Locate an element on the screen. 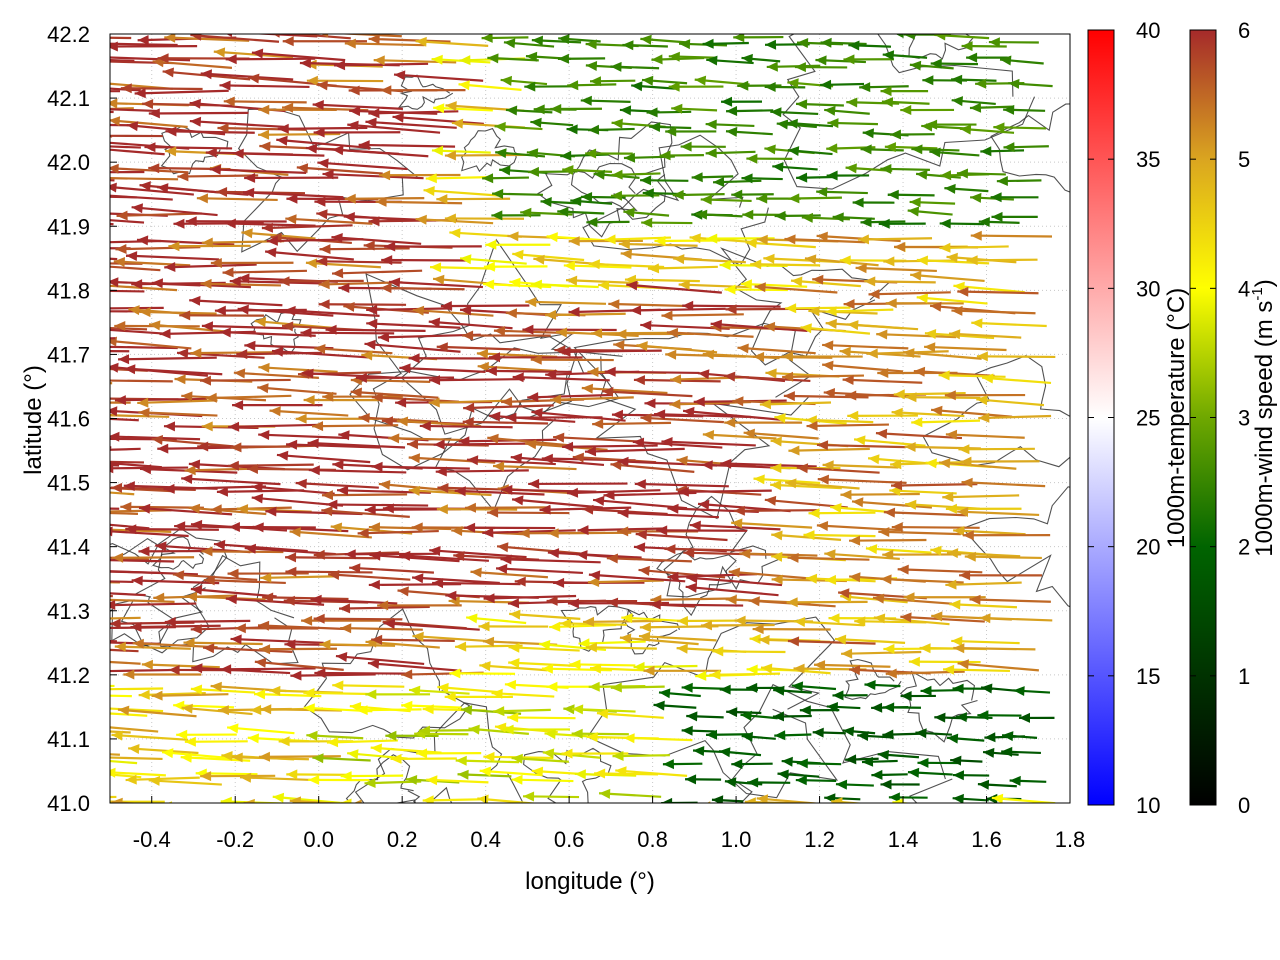 The width and height of the screenshot is (1280, 960). colorbar-tick-label: 1 is located at coordinates (1244, 676).